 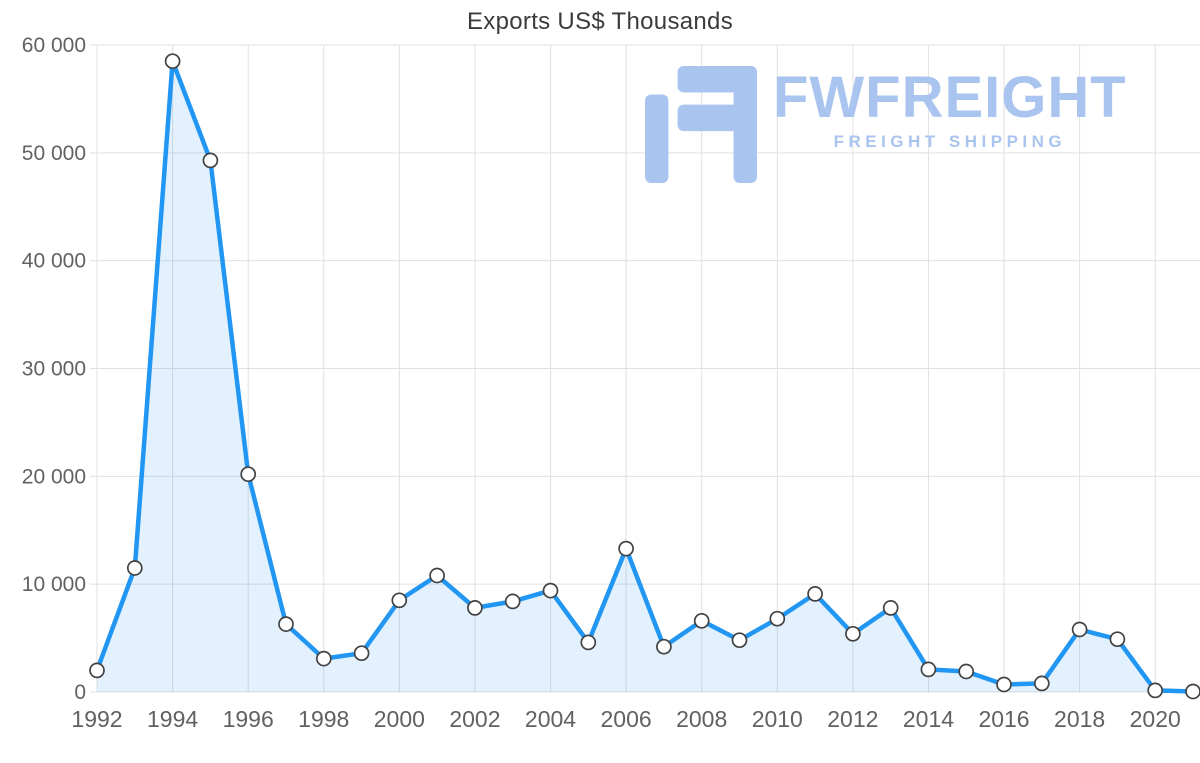 What do you see at coordinates (1003, 719) in the screenshot?
I see `x-tick-label: 2016` at bounding box center [1003, 719].